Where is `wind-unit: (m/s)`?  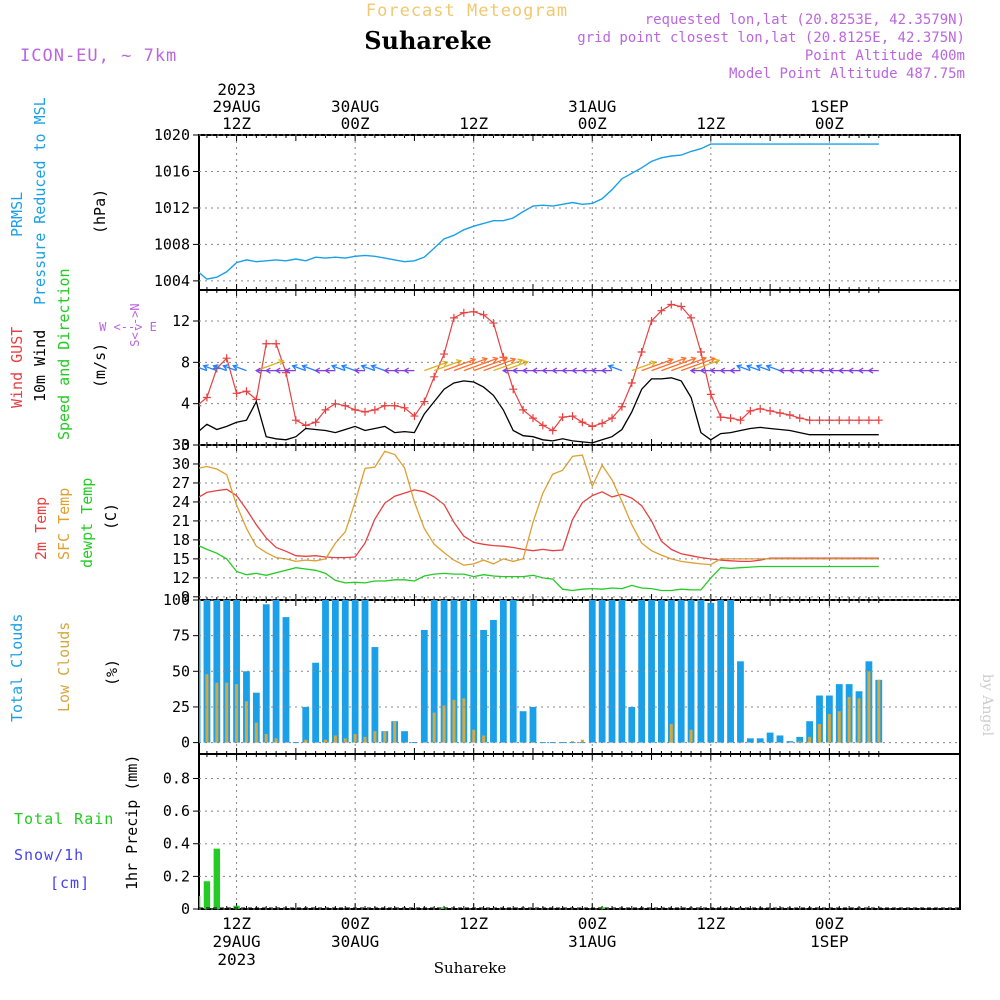
wind-unit: (m/s) is located at coordinates (100, 365).